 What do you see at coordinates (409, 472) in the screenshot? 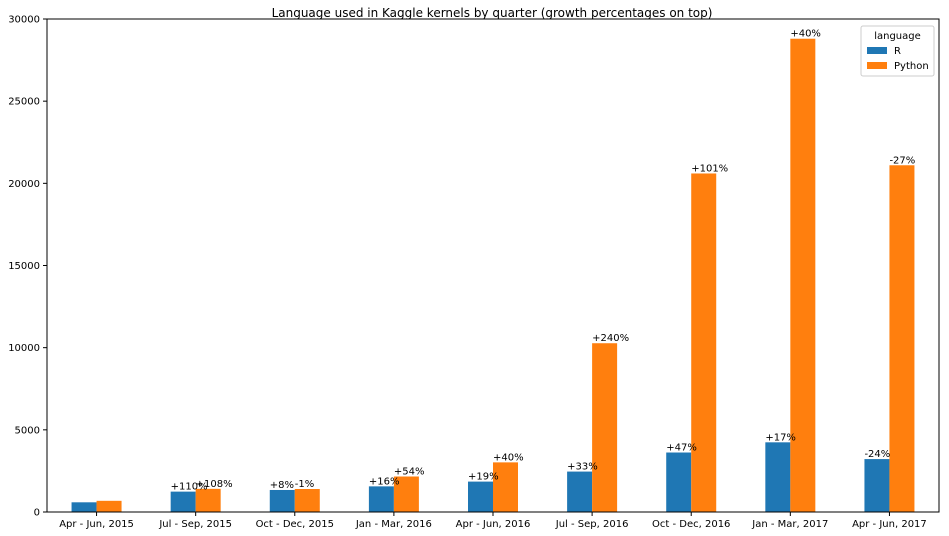
I see `growth-label-python: +54%` at bounding box center [409, 472].